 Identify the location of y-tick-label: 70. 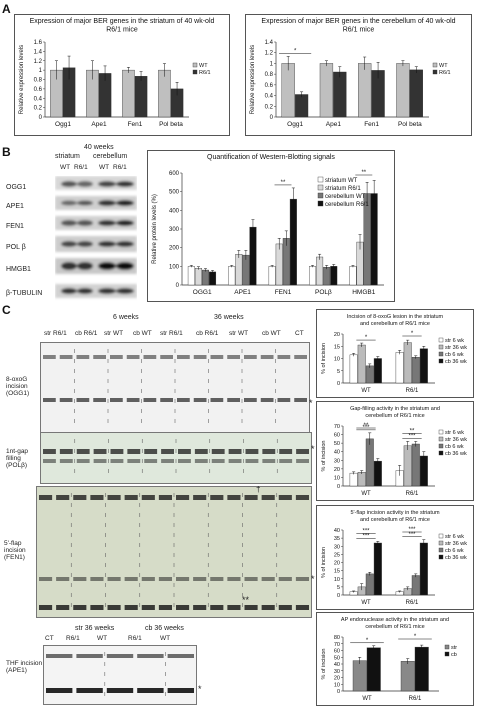
(337, 427).